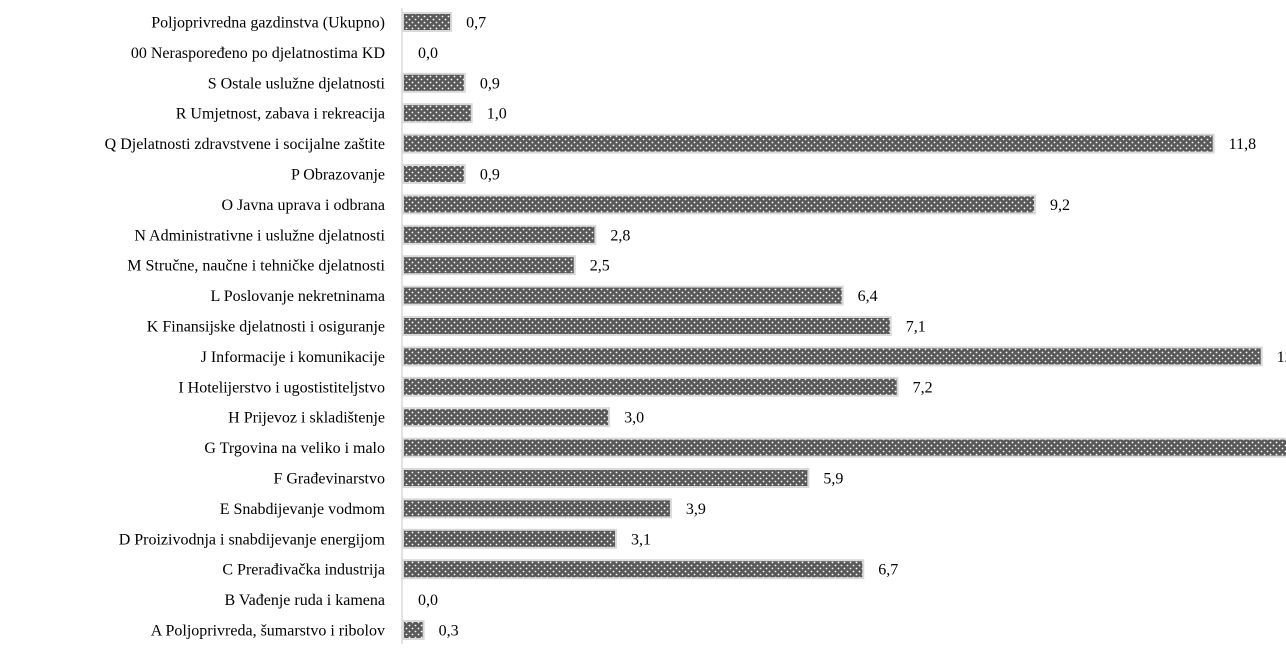 This screenshot has width=1286, height=661. I want to click on category-label: M Stručne, naučne i tehničke djelatnosti, so click(256, 266).